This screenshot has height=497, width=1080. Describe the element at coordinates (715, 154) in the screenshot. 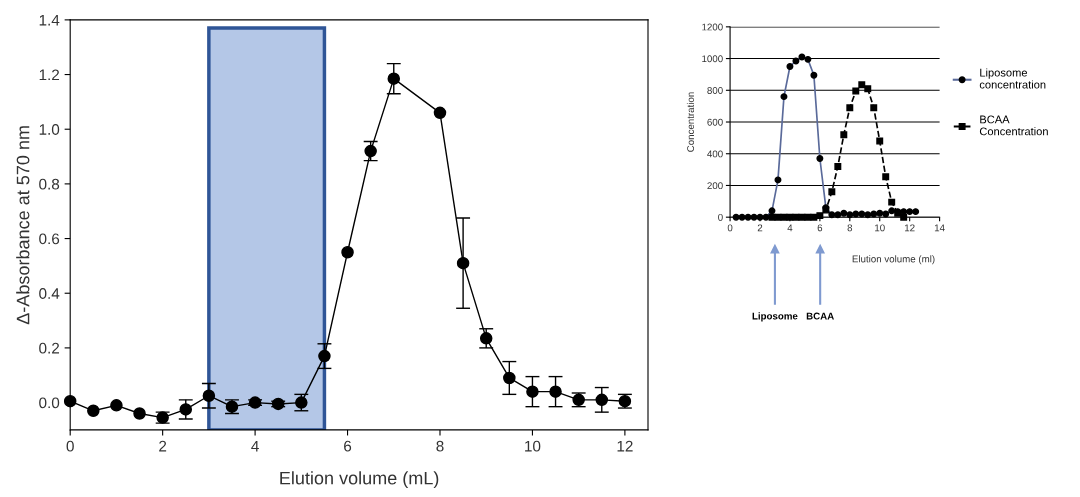

I see `y-tick-label: 400` at that location.